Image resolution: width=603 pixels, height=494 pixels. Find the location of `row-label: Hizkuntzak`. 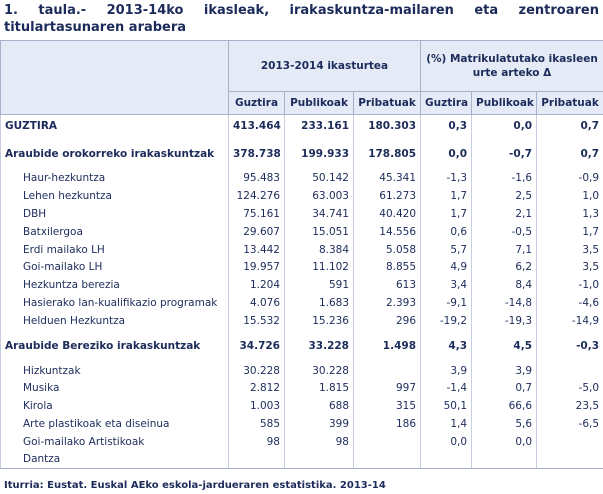

row-label: Hizkuntzak is located at coordinates (114, 370).